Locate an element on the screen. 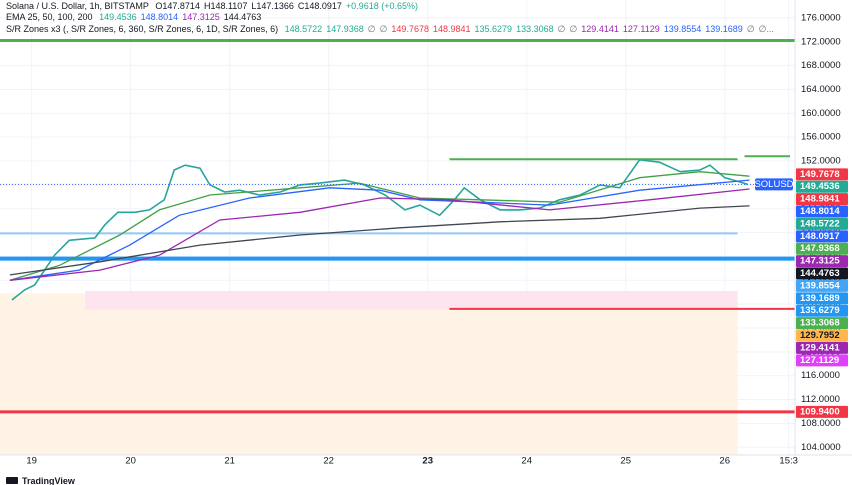 The width and height of the screenshot is (852, 485). price-label-text: 129.4141 is located at coordinates (820, 347).